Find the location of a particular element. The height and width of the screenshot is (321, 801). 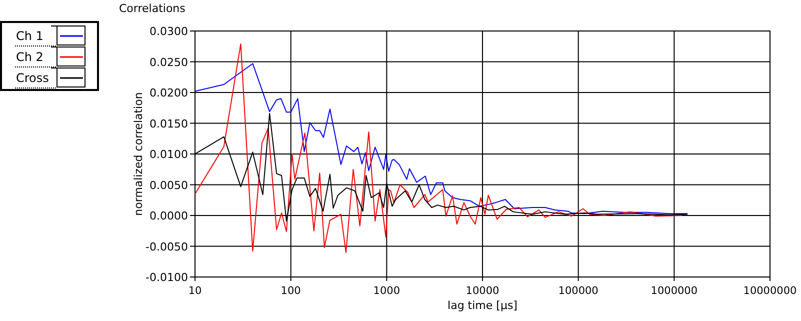

y-tick-label: 0.0050 is located at coordinates (169, 185).